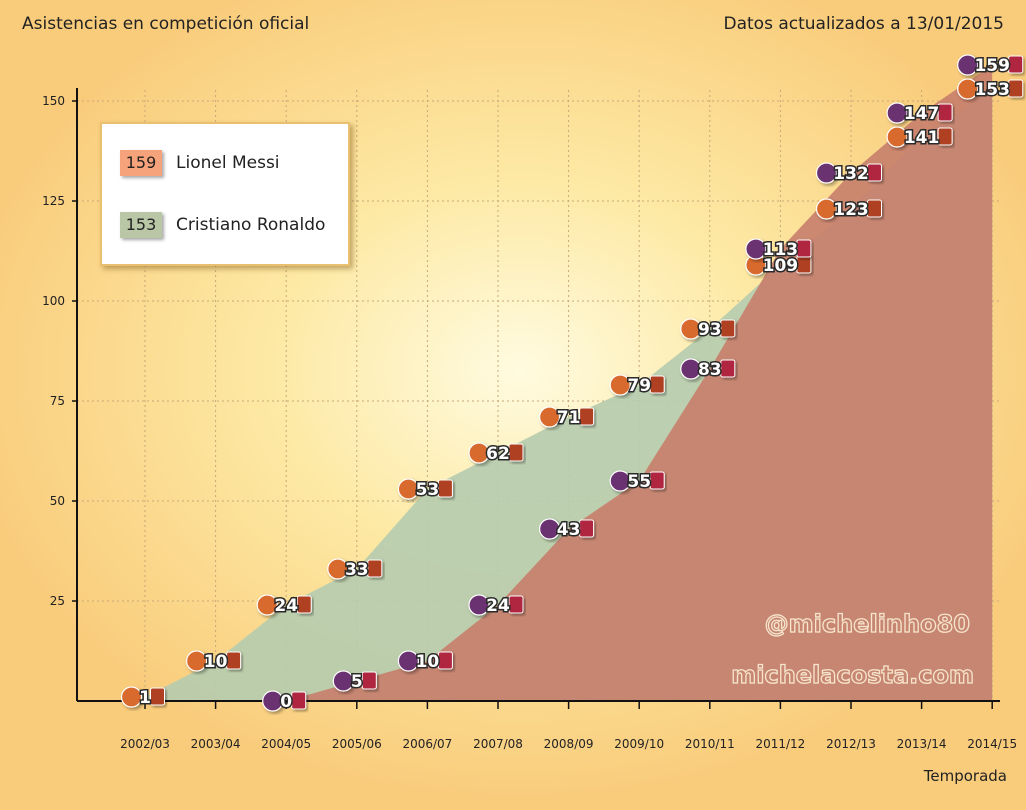  I want to click on data-point: 109, so click(778, 266).